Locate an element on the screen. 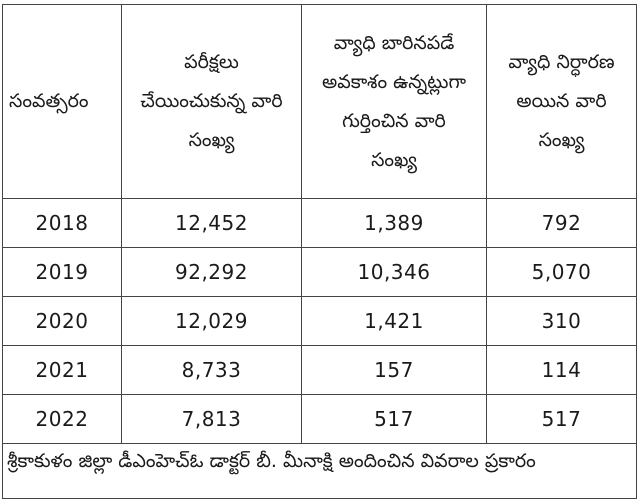  cell-tested: 92,292 is located at coordinates (211, 272).